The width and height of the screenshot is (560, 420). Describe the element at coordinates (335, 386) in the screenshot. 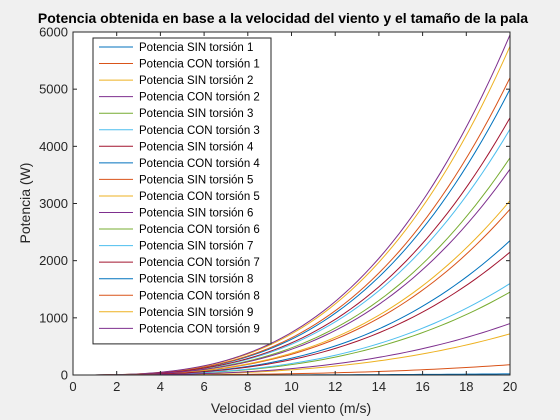

I see `x-tick-label: 12` at that location.